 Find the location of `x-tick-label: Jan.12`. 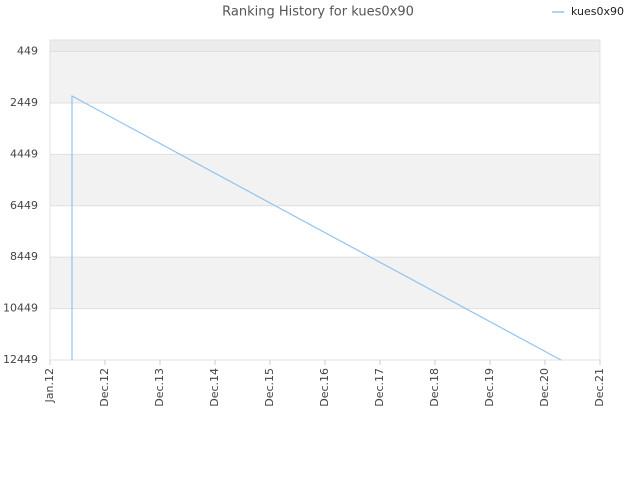

x-tick-label: Jan.12 is located at coordinates (49, 385).